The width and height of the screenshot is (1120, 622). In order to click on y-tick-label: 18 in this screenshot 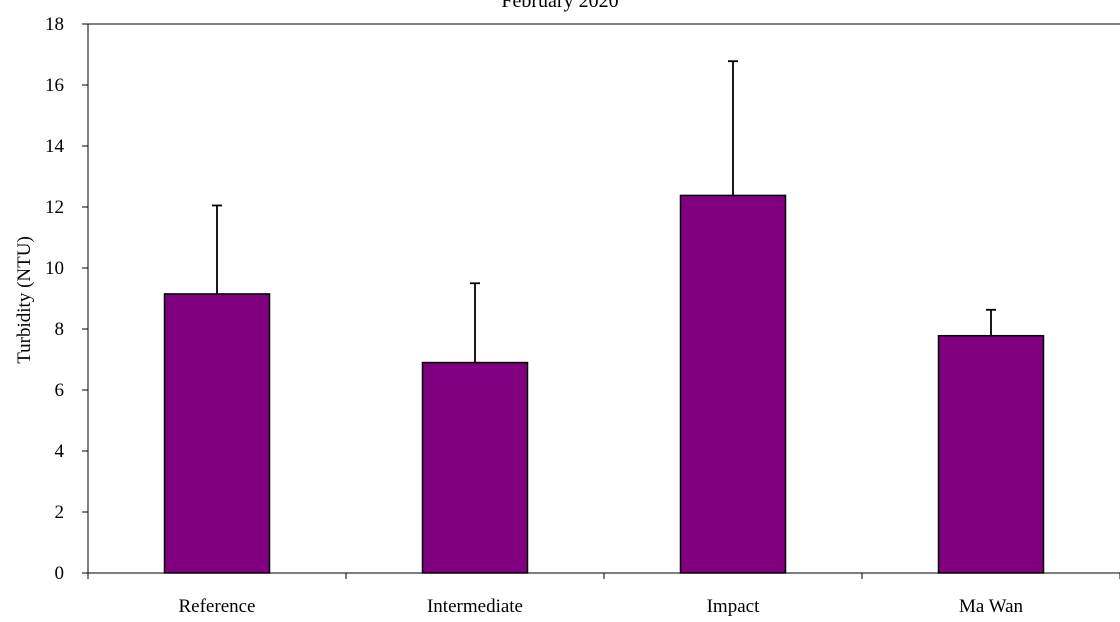, I will do `click(54, 24)`.